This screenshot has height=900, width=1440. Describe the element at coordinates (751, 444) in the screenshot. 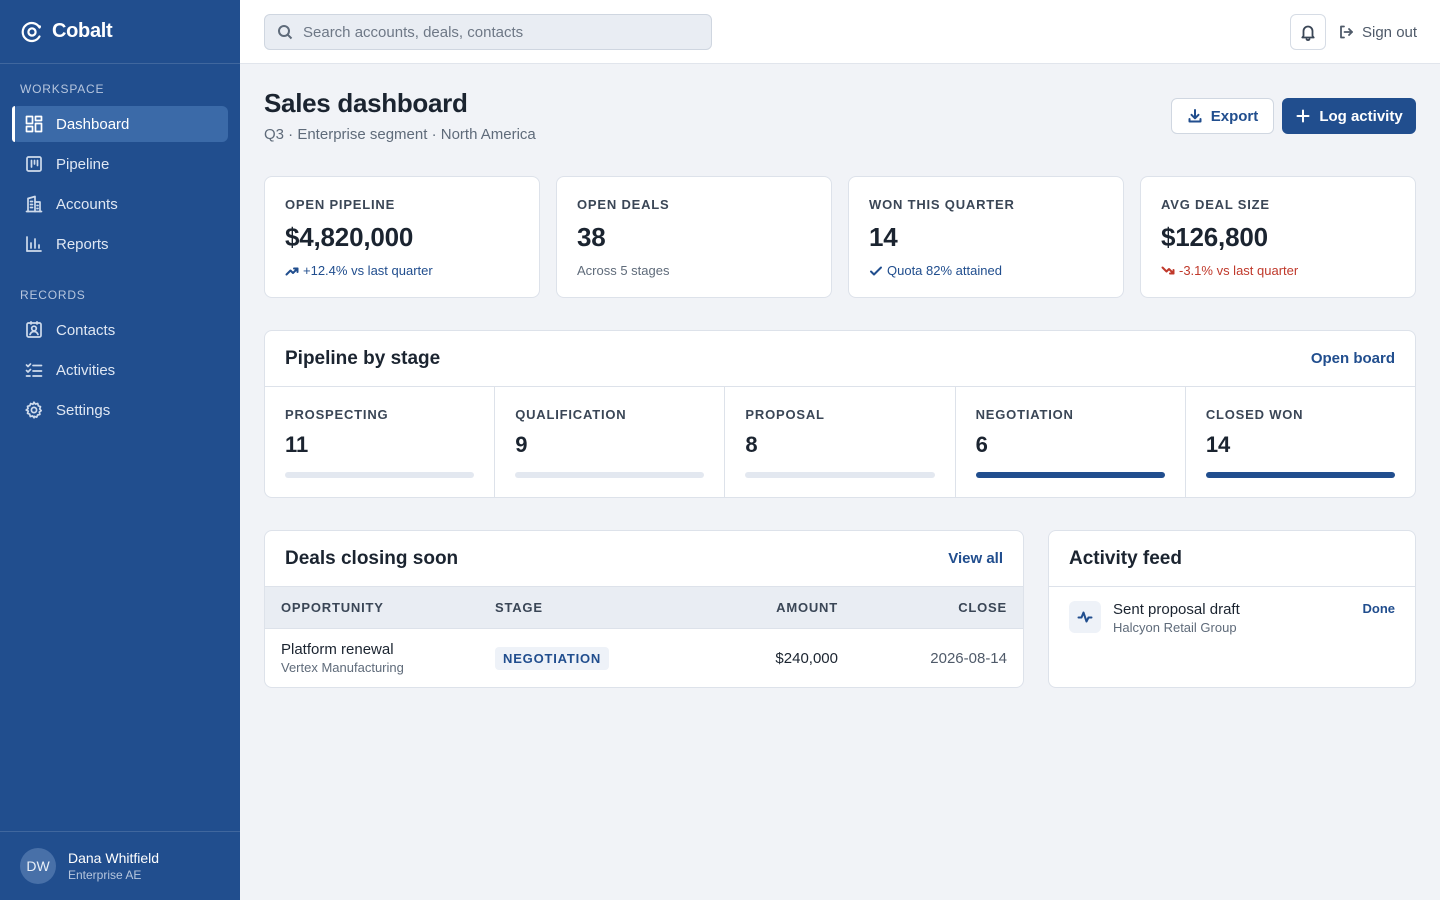

I see `stage-count: 8` at that location.